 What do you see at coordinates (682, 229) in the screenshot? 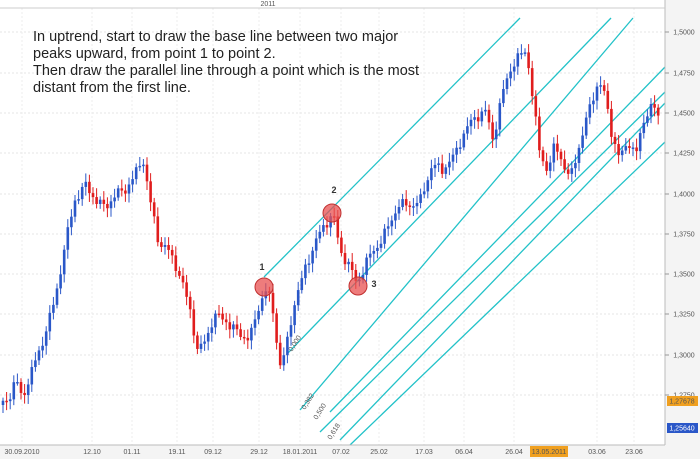
I see `price-axis-bg` at bounding box center [682, 229].